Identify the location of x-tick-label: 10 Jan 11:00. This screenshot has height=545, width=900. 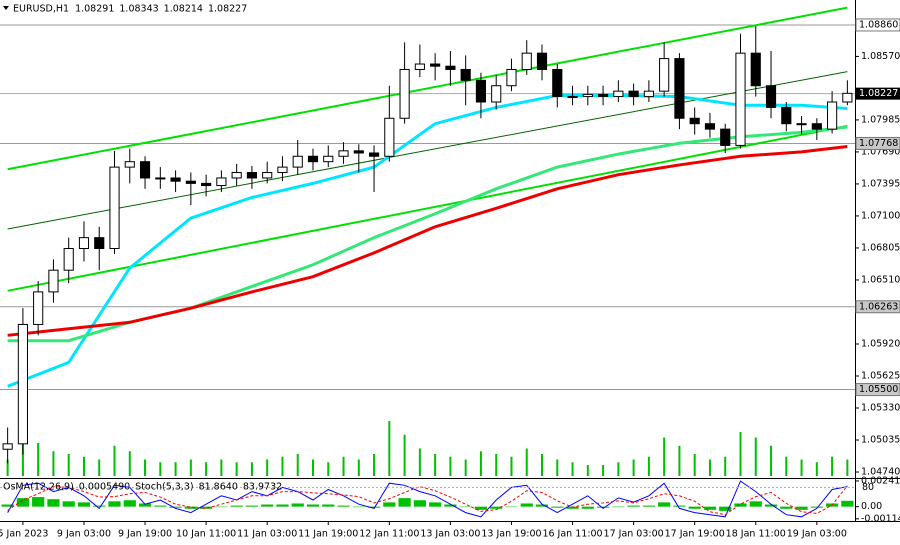
(206, 534).